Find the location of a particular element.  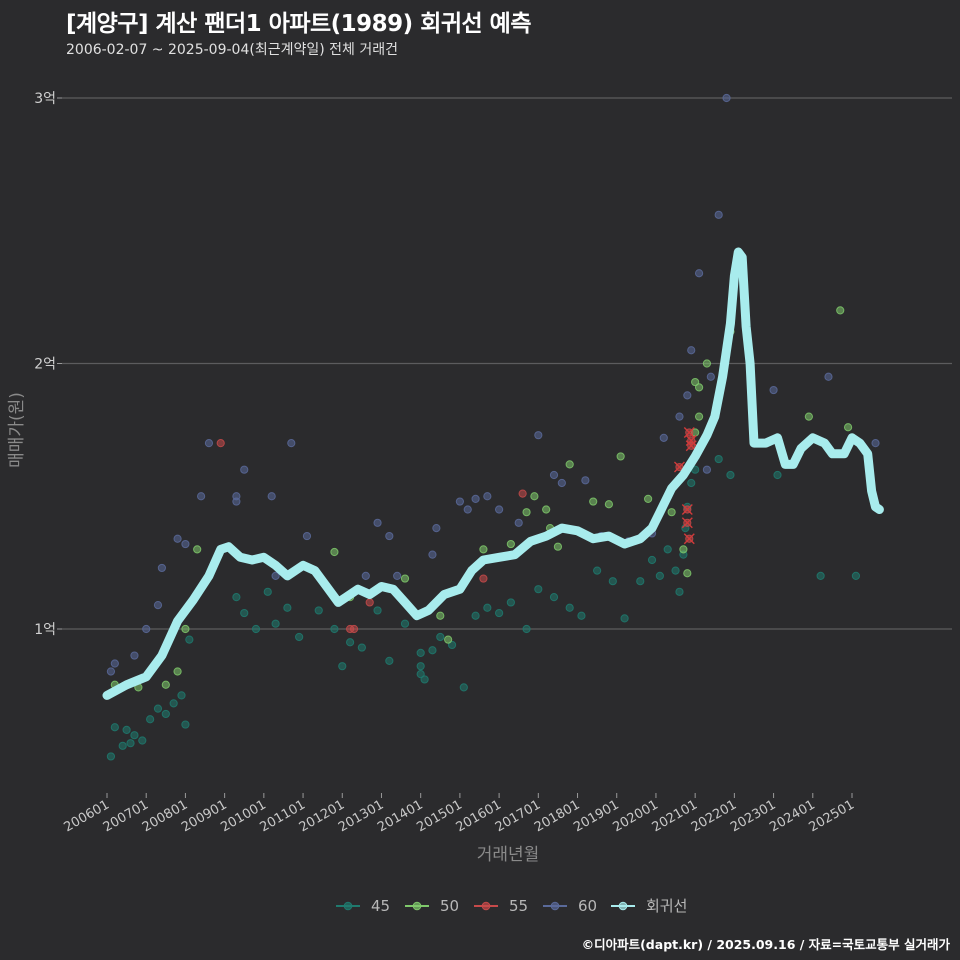

legend-item-1: 50 is located at coordinates (432, 906).